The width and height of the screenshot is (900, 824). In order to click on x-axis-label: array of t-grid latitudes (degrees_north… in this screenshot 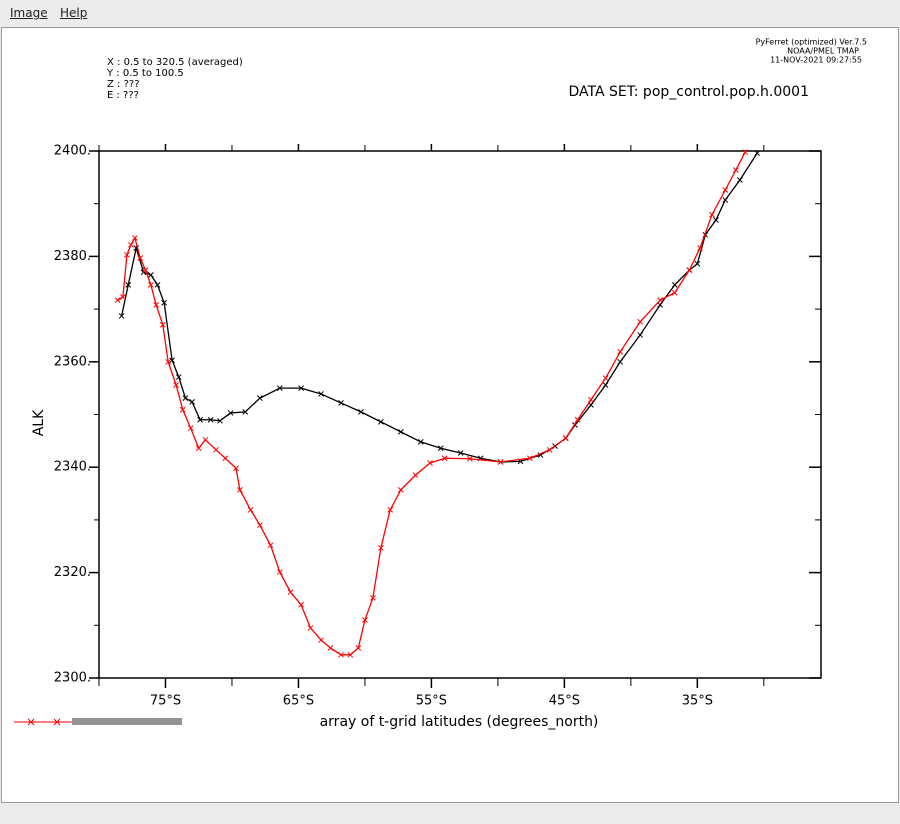, I will do `click(459, 722)`.